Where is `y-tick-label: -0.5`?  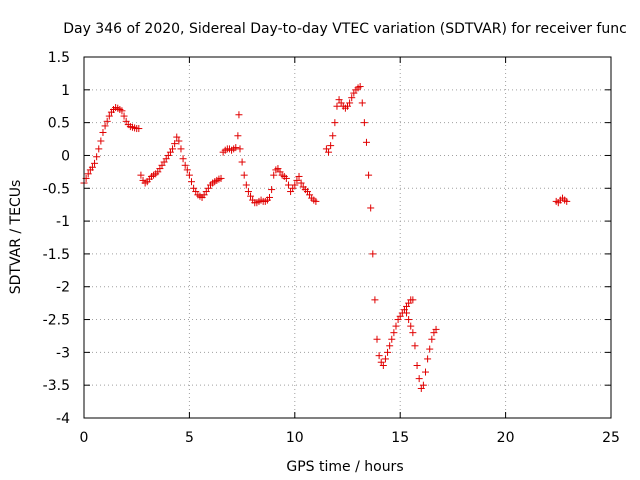
y-tick-label: -0.5 is located at coordinates (56, 189).